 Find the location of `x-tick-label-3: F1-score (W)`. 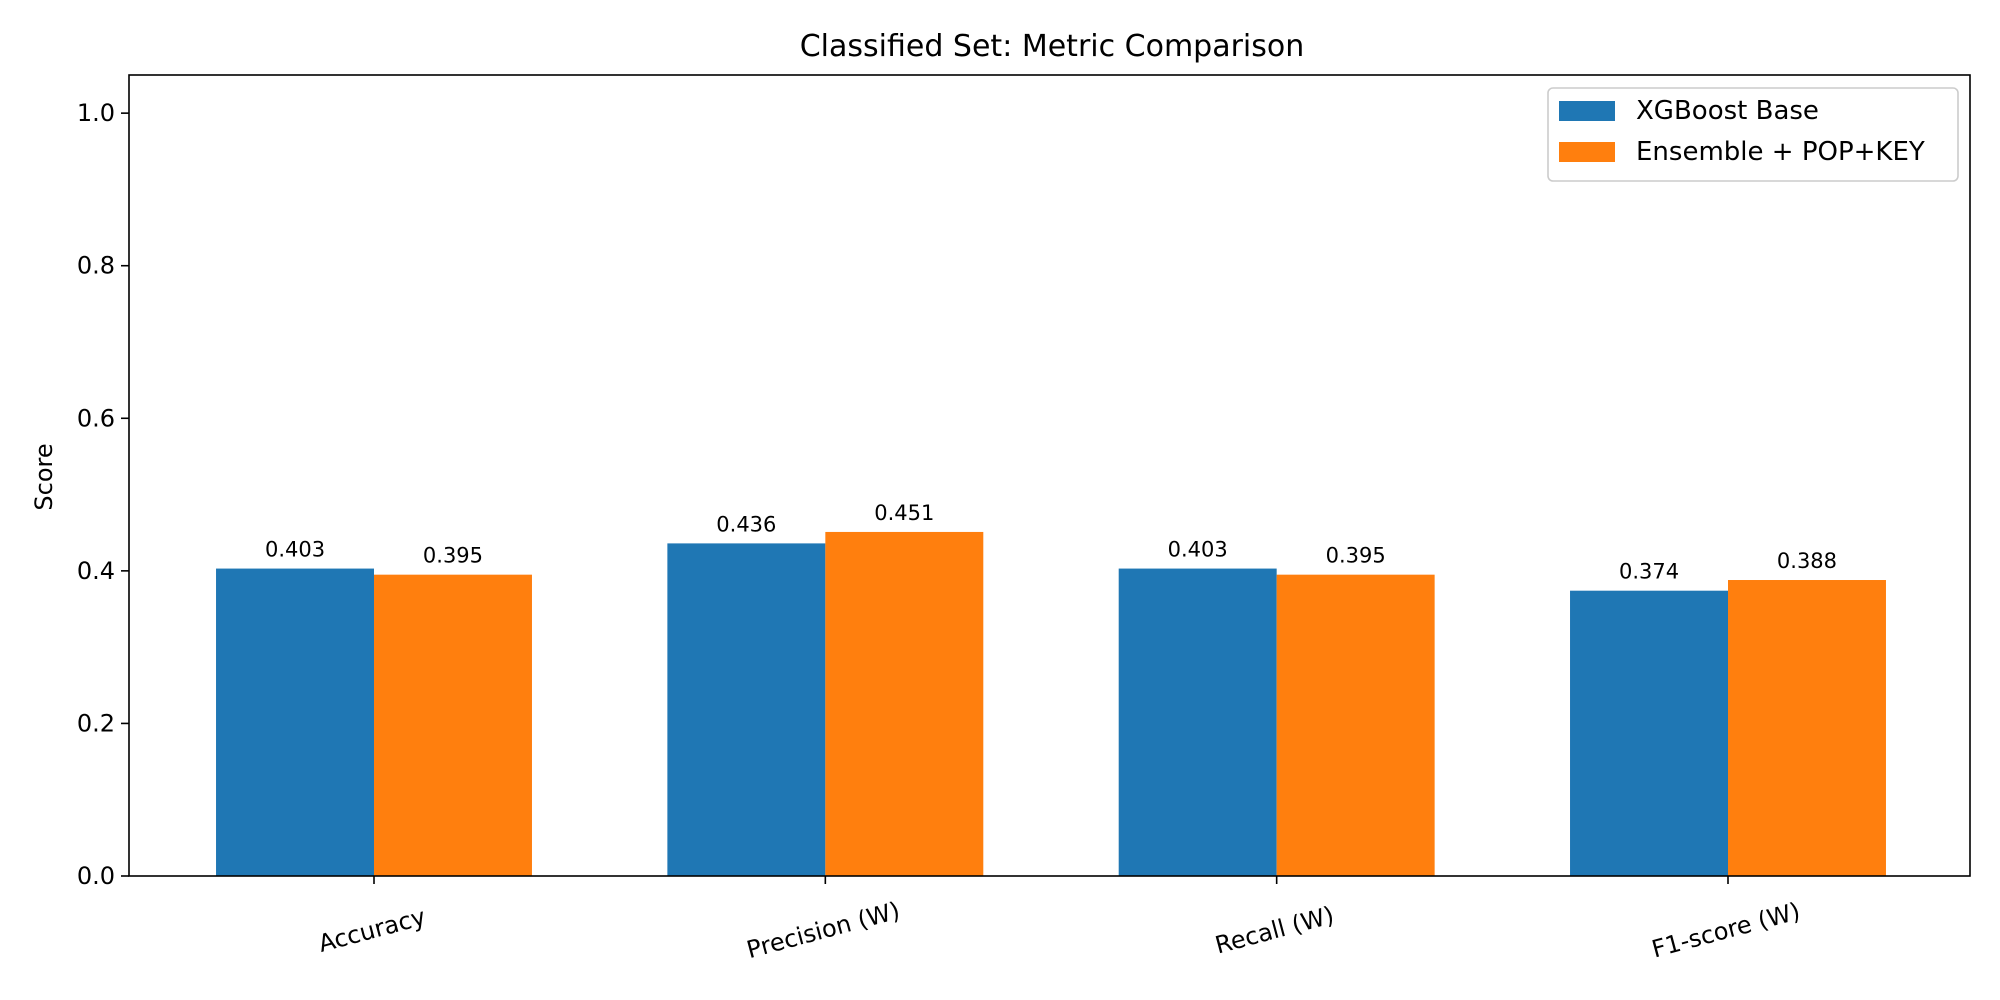

x-tick-label-3: F1-score (W) is located at coordinates (1726, 930).